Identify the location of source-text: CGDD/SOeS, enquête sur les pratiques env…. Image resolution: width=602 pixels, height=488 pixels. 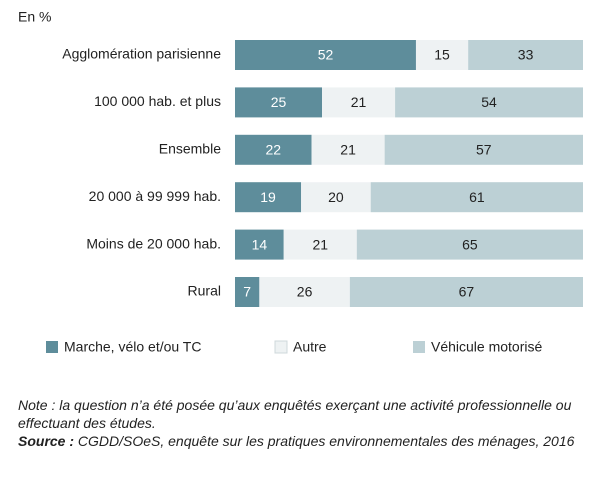
(326, 441).